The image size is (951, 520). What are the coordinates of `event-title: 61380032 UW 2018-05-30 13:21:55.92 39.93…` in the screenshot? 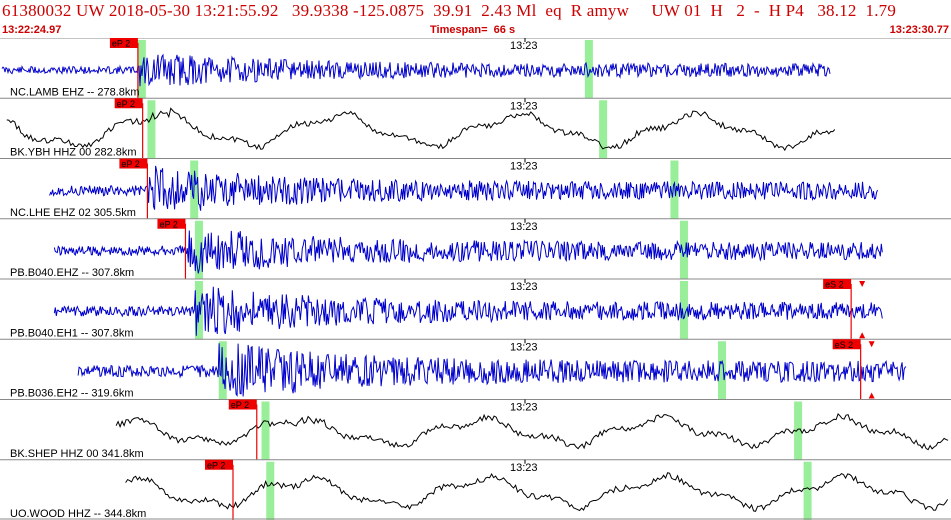 It's located at (449, 10).